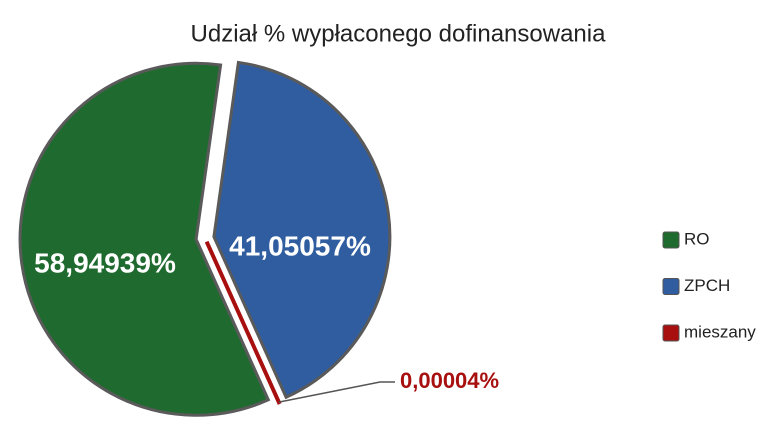 The height and width of the screenshot is (421, 777). I want to click on legend-label: RO, so click(697, 238).